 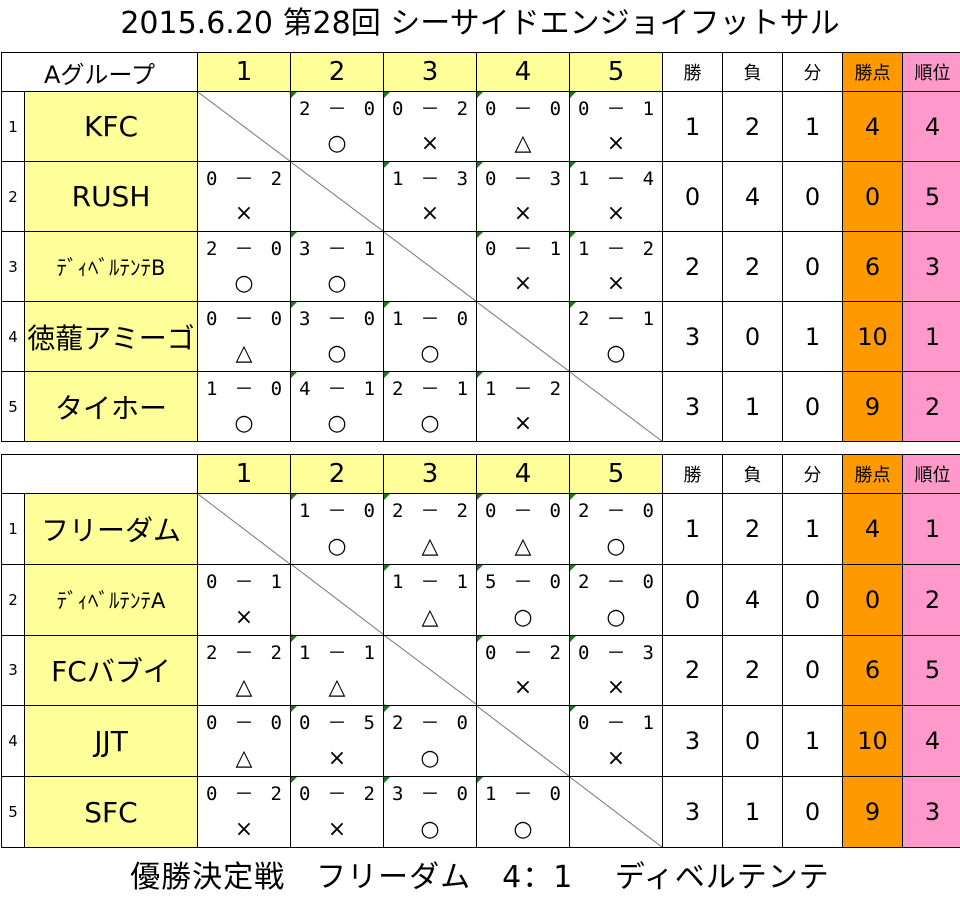 What do you see at coordinates (480, 23) in the screenshot?
I see `page-title: 2015.6.20 第28回 シーサイドエンジョイフットサル` at bounding box center [480, 23].